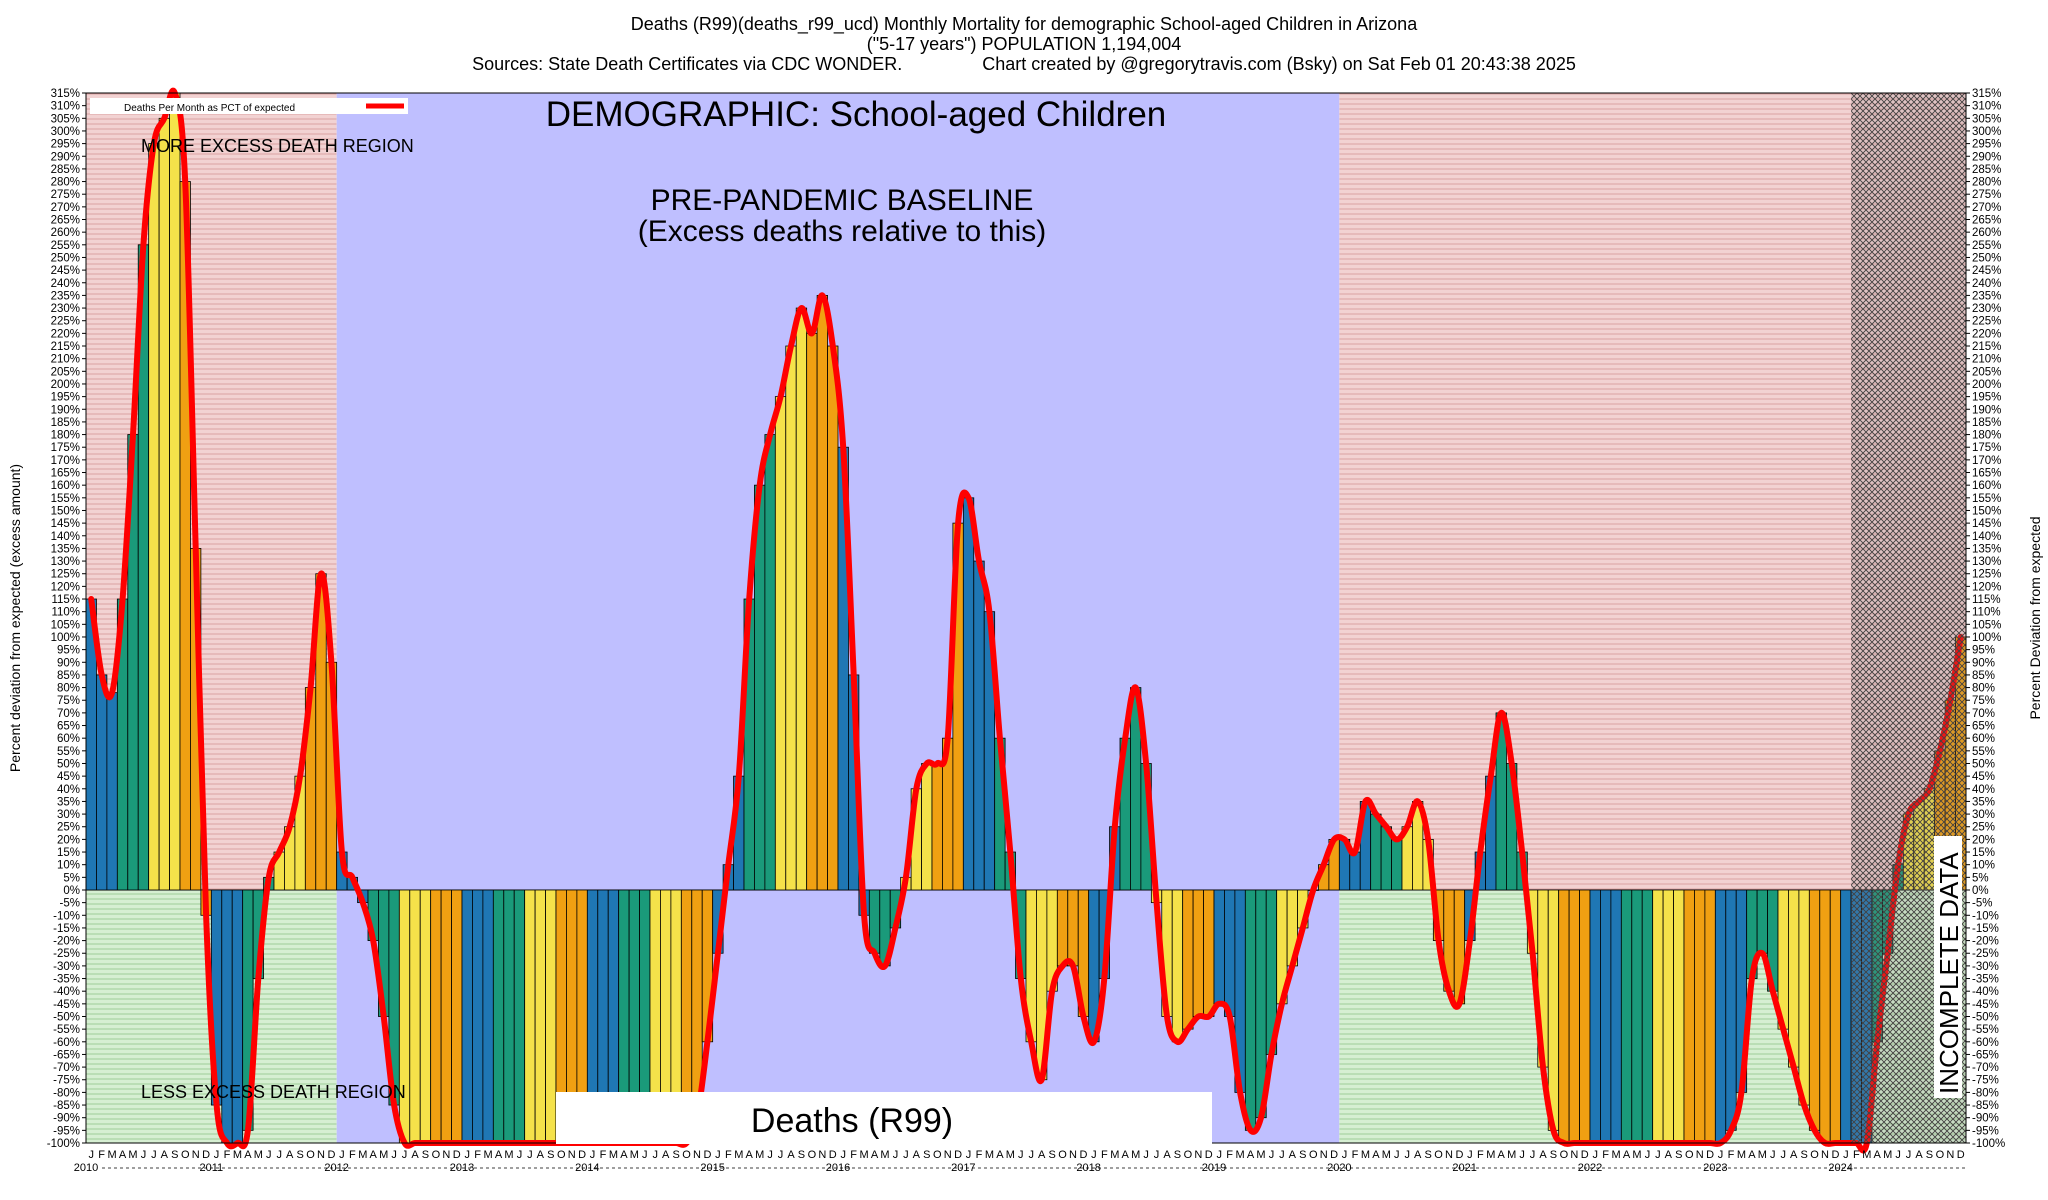 The image size is (2048, 1200). What do you see at coordinates (68, 840) in the screenshot?
I see `y-tick-label: 20%` at bounding box center [68, 840].